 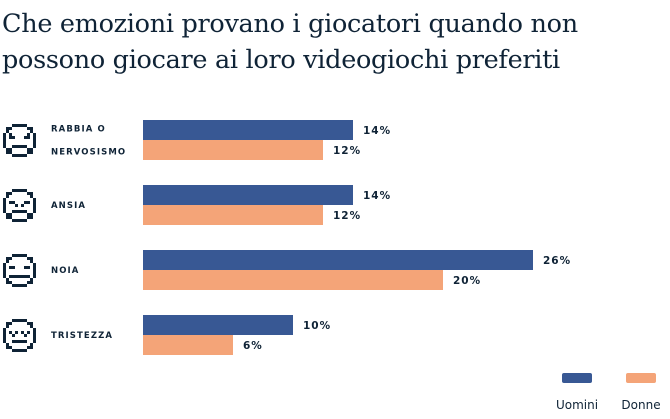 What do you see at coordinates (19, 140) in the screenshot?
I see `angry-face-icon` at bounding box center [19, 140].